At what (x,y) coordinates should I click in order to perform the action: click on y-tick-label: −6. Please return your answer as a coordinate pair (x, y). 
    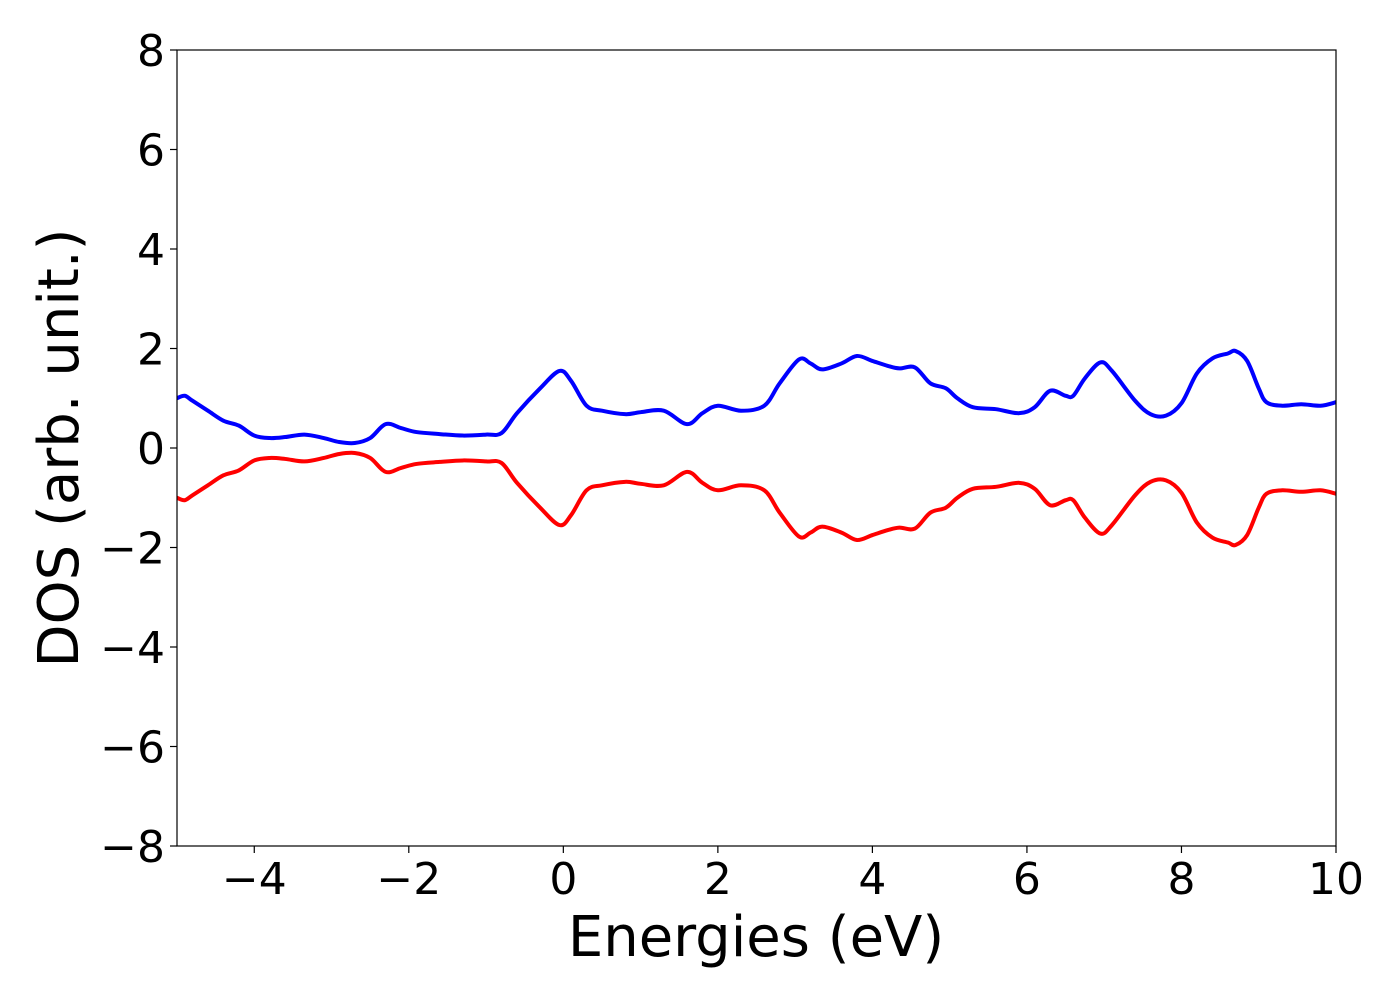
    Looking at the image, I should click on (132, 748).